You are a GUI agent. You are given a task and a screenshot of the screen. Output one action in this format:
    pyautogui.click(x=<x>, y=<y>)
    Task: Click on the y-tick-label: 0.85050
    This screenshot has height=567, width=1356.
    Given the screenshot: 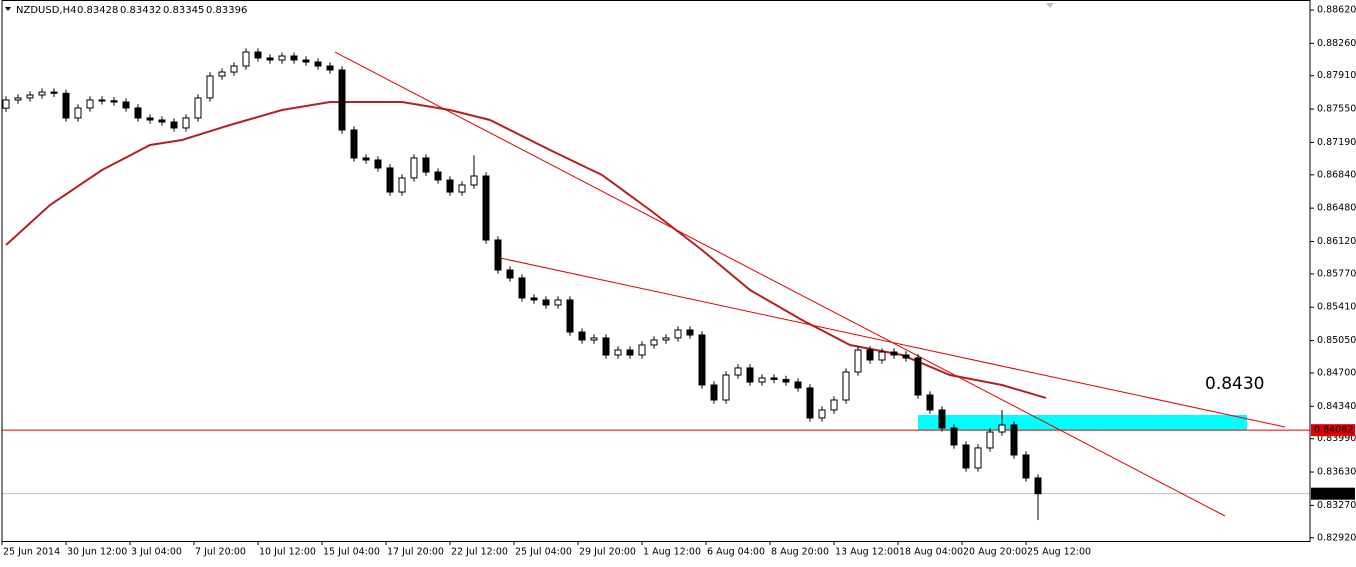 What is the action you would take?
    pyautogui.click(x=1336, y=340)
    